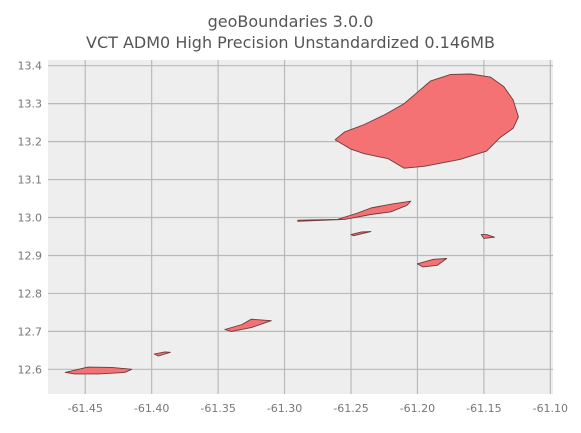 This screenshot has height=433, width=581. Describe the element at coordinates (84, 408) in the screenshot. I see `x-tick-label: -61.45` at that location.